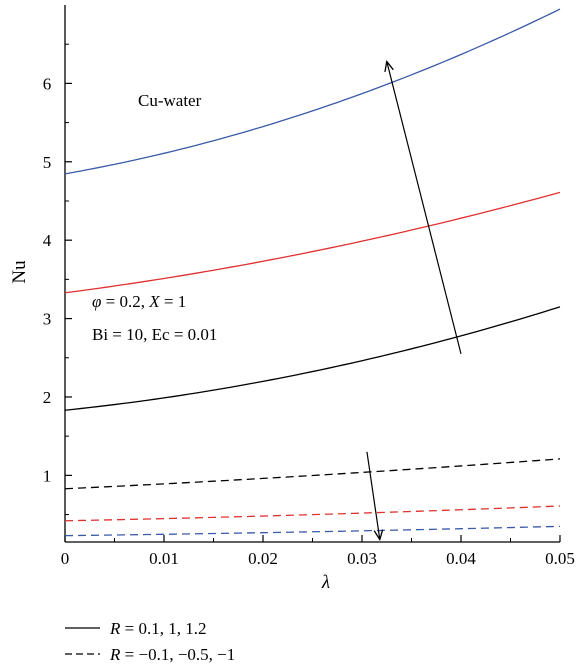  Describe the element at coordinates (96, 301) in the screenshot. I see `phi-symbol: φ` at that location.